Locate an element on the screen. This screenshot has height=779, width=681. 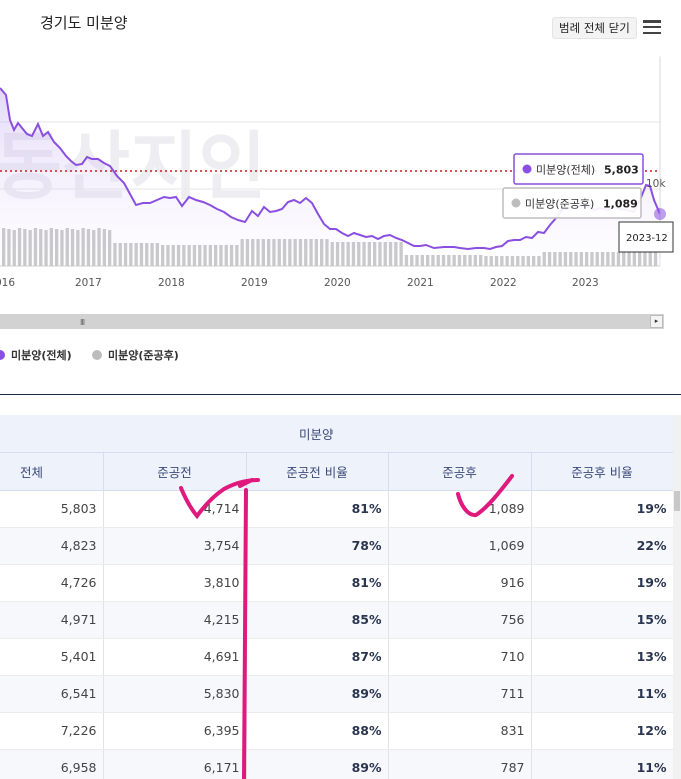
table-row: 6,541 5,830 89% 711 11% is located at coordinates (337, 694).